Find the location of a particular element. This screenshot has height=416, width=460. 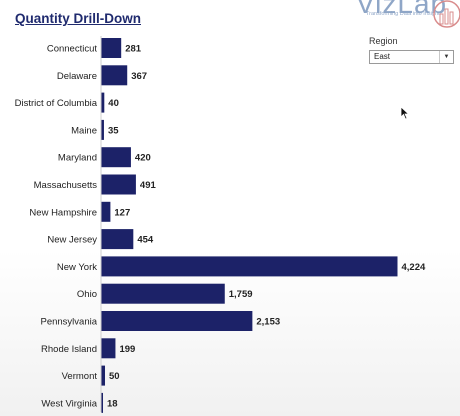

bar-value-label: 281 is located at coordinates (133, 49).